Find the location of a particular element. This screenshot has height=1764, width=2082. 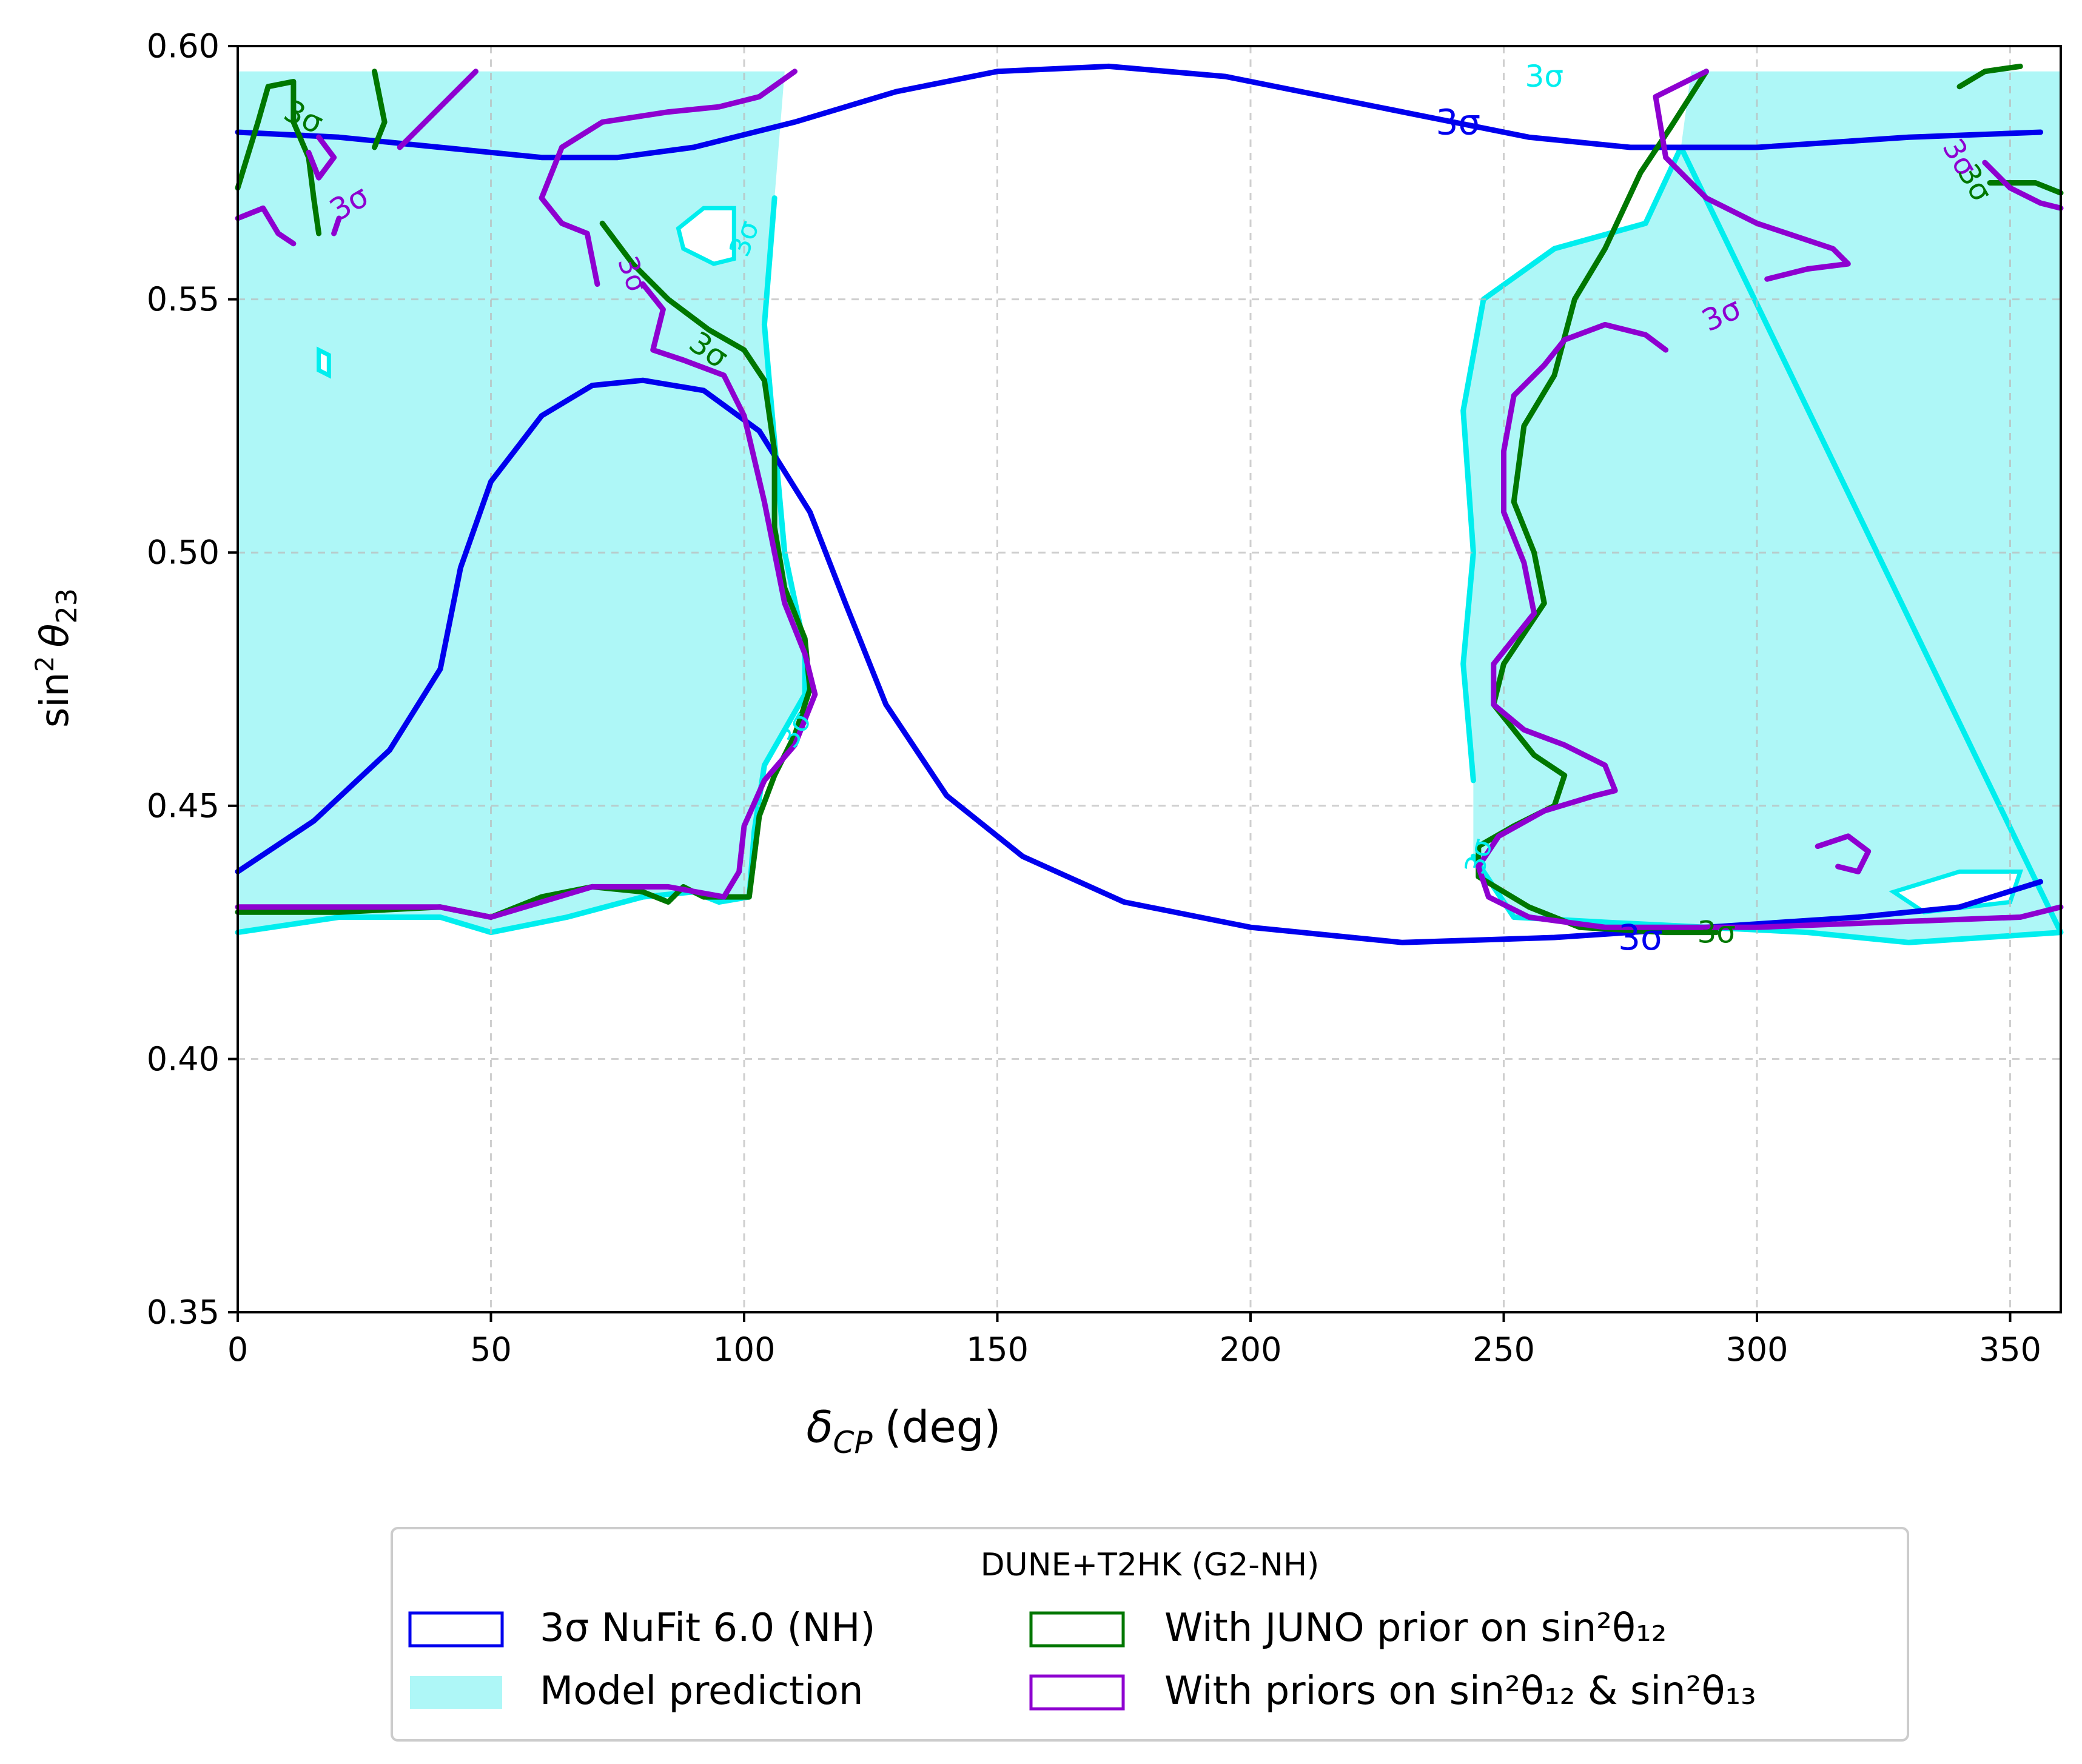

y-tick-label: 0.55 is located at coordinates (184, 299).